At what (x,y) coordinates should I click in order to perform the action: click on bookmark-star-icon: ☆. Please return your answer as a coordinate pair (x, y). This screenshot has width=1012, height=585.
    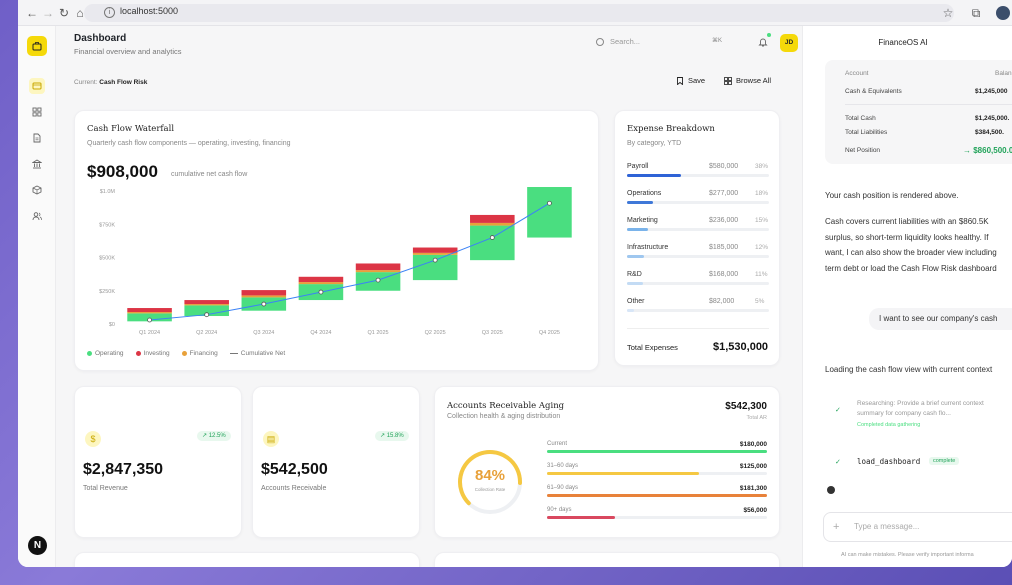
    Looking at the image, I should click on (948, 13).